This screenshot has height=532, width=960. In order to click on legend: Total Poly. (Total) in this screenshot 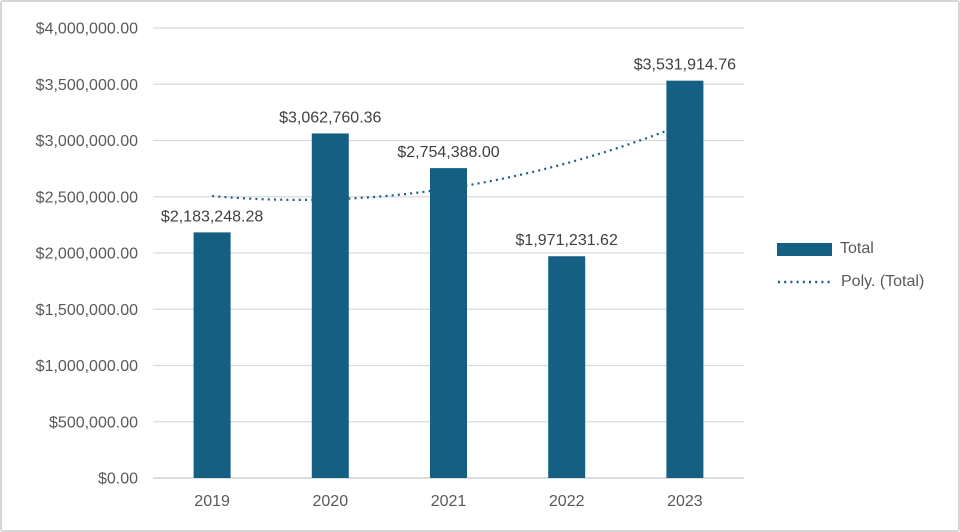, I will do `click(850, 272)`.